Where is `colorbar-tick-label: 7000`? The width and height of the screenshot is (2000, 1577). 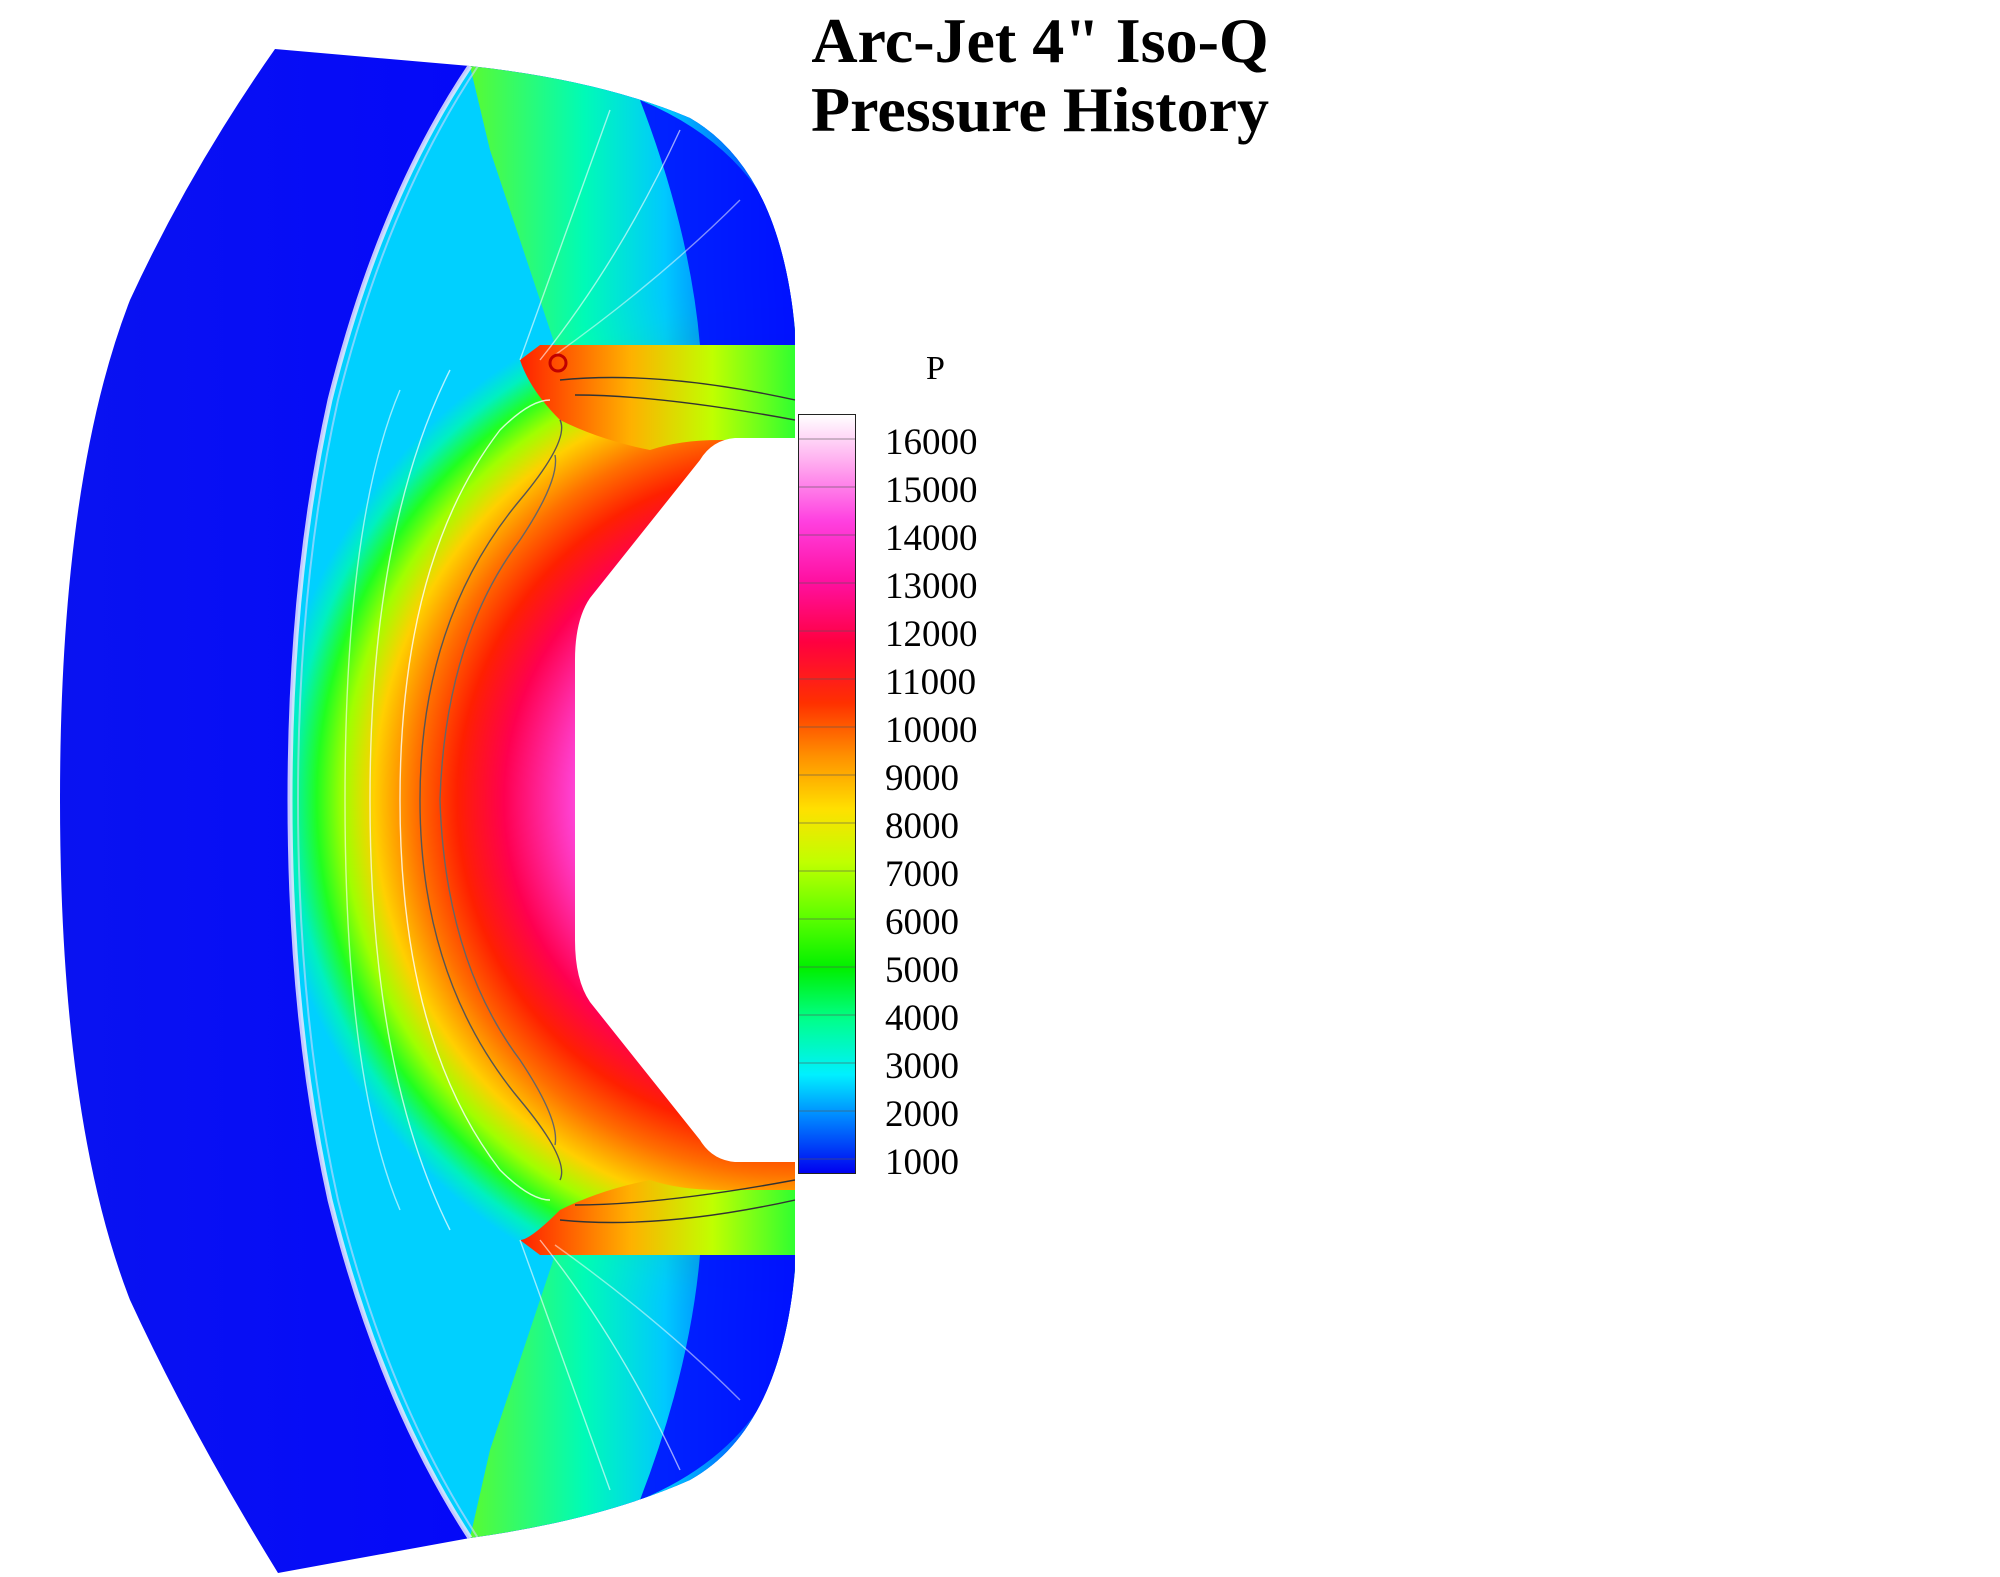
colorbar-tick-label: 7000 is located at coordinates (922, 874).